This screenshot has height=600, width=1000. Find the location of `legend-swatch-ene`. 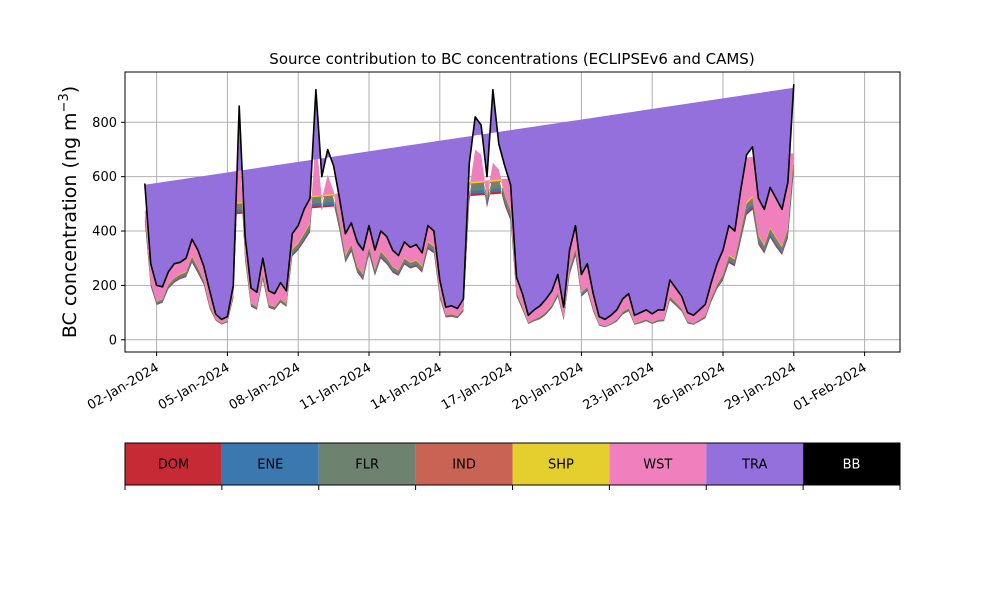

legend-swatch-ene is located at coordinates (270, 464).